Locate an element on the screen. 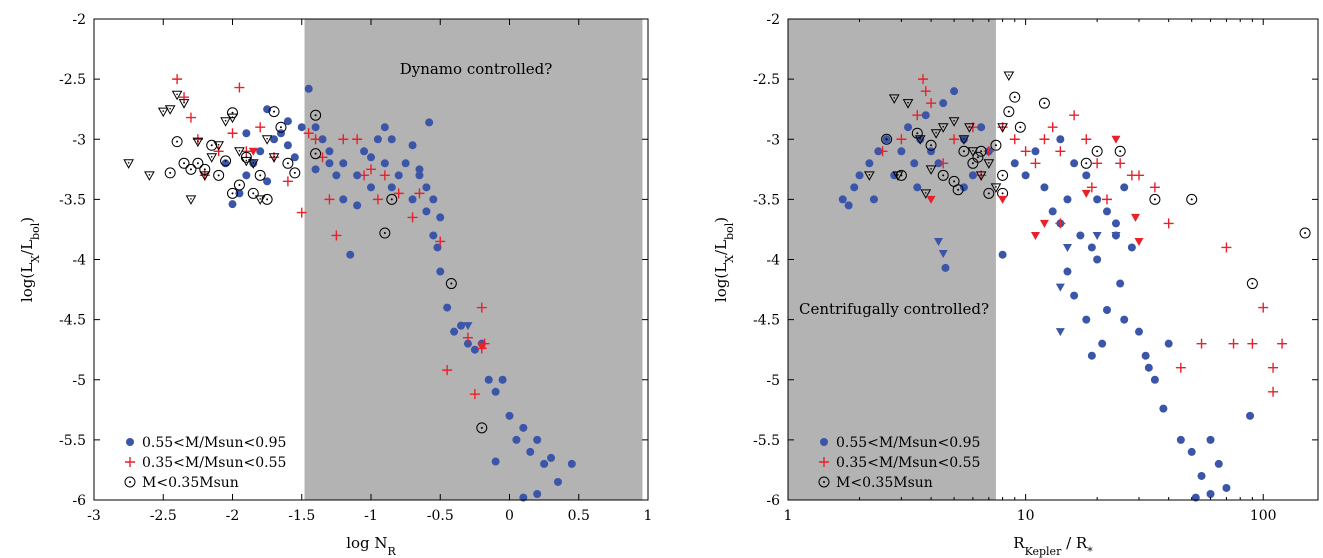  left-y-tick-label: -2 is located at coordinates (79, 20).